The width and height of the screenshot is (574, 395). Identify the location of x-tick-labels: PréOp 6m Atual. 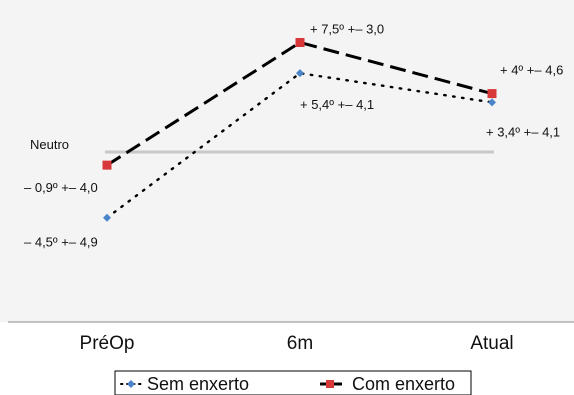
(297, 343).